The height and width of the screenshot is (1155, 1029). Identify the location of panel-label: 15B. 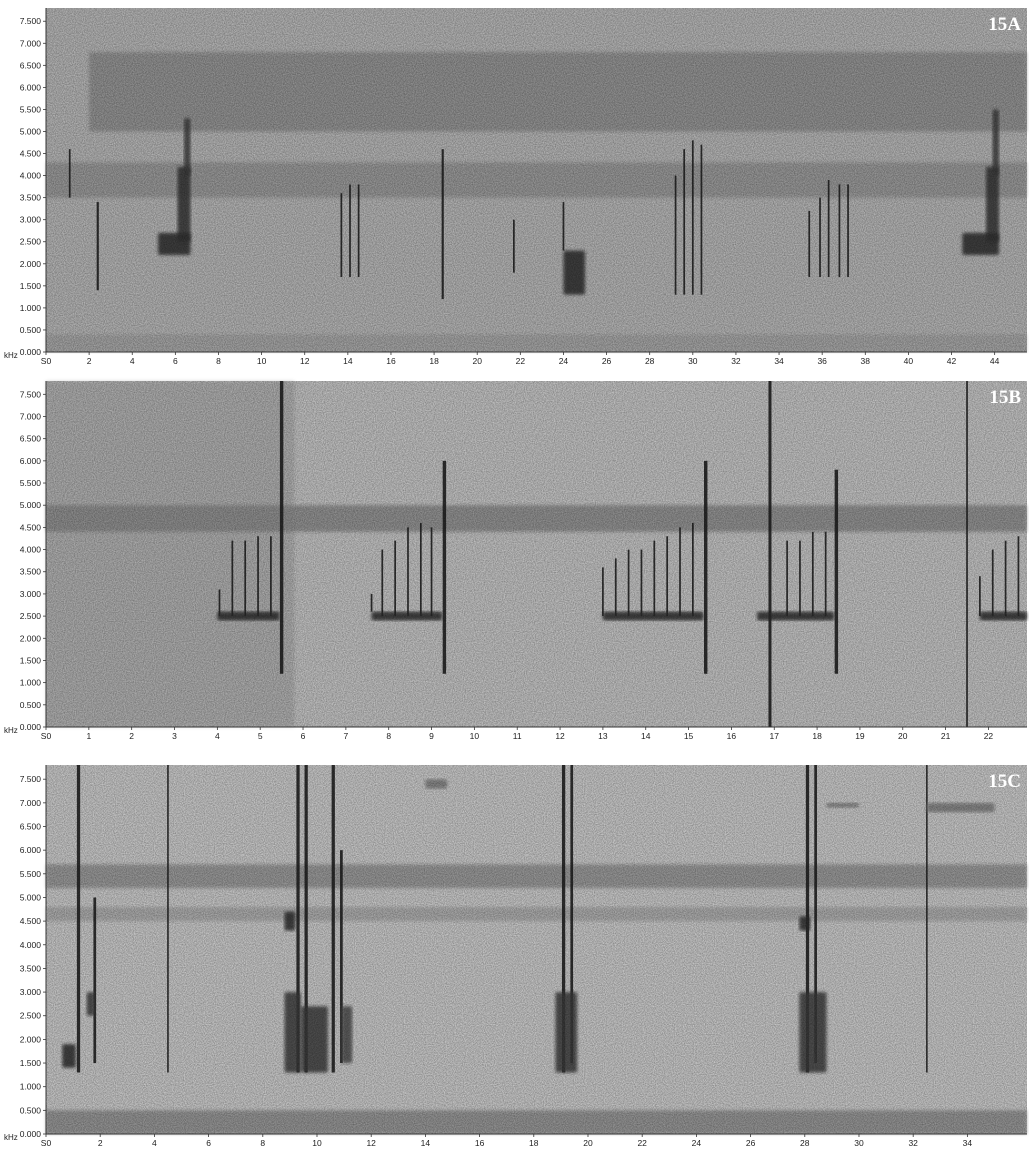
(1005, 397).